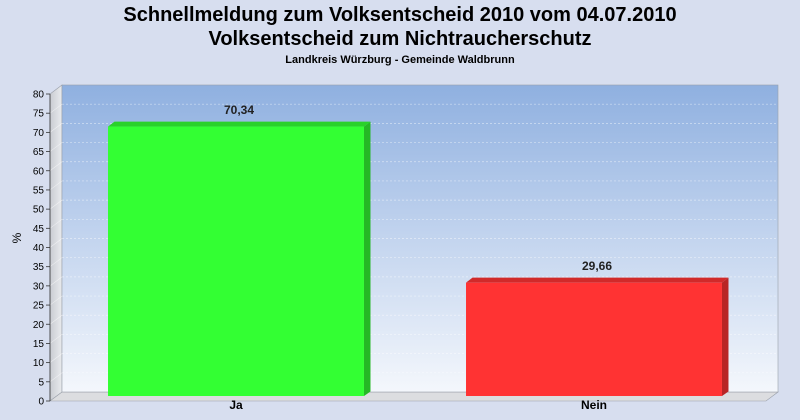  What do you see at coordinates (236, 405) in the screenshot?
I see `x-tick-label-ja: Ja` at bounding box center [236, 405].